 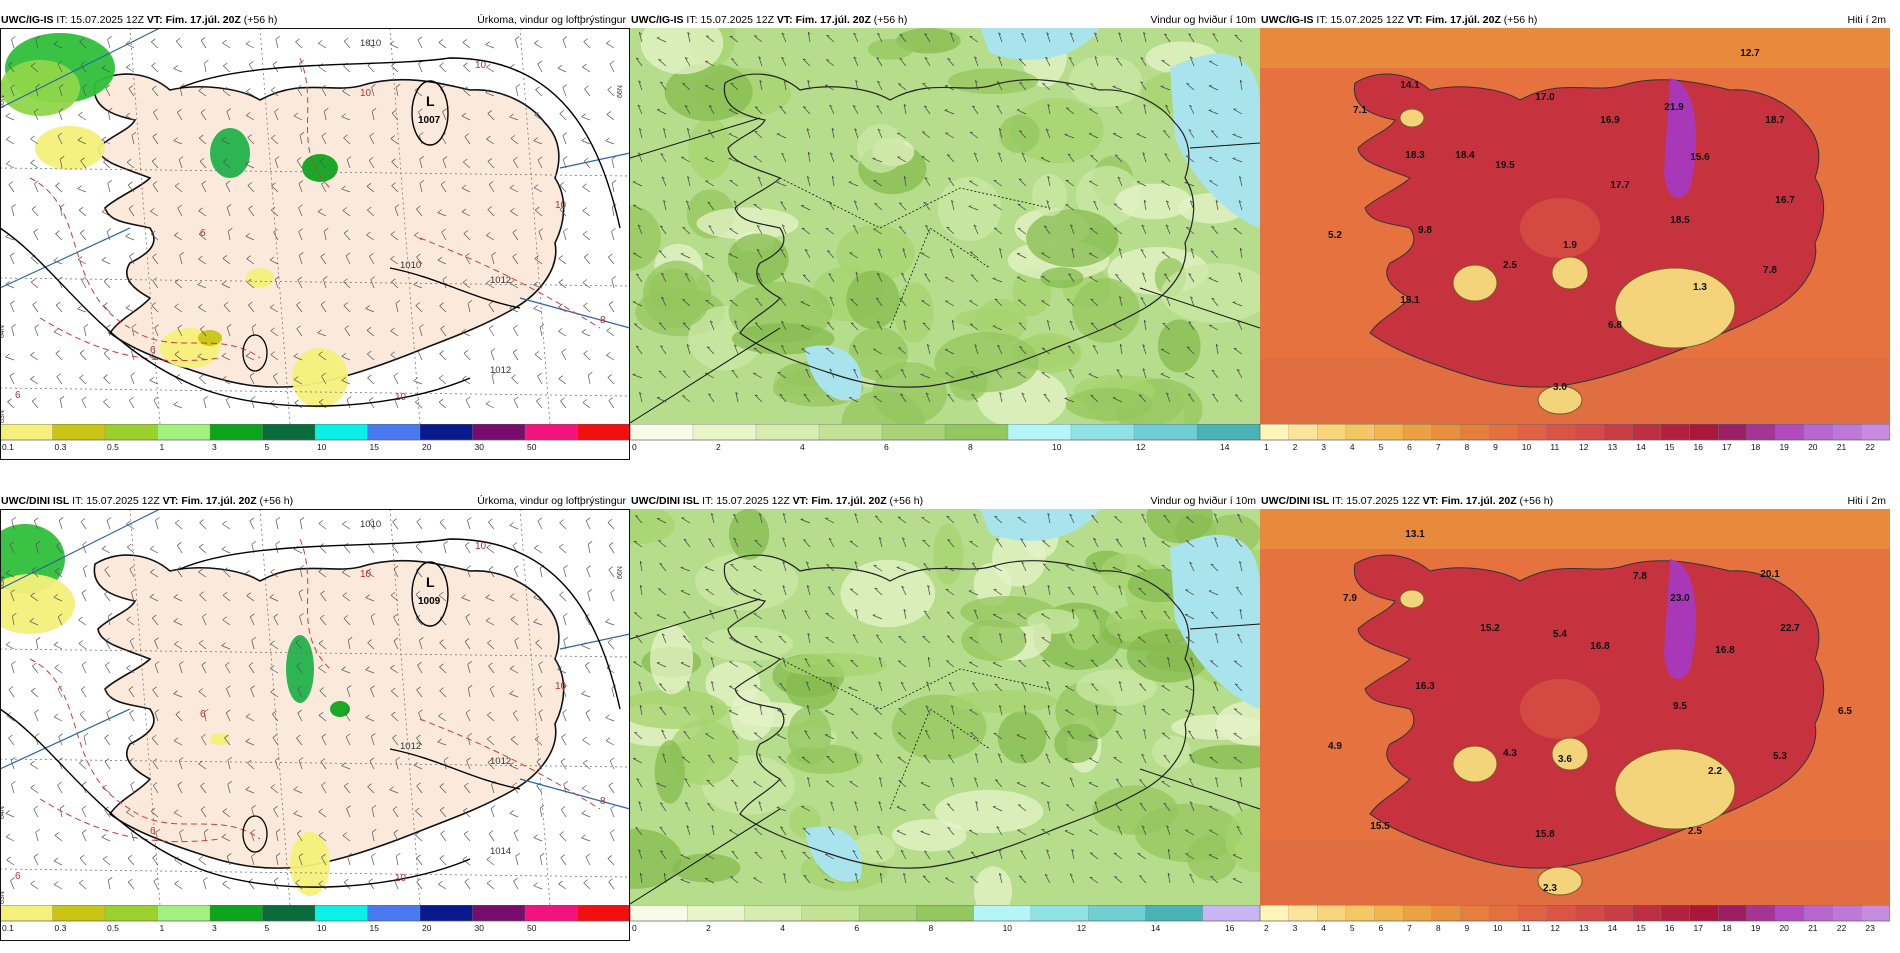 I want to click on temperature-value-label: 13.1, so click(x=1415, y=534).